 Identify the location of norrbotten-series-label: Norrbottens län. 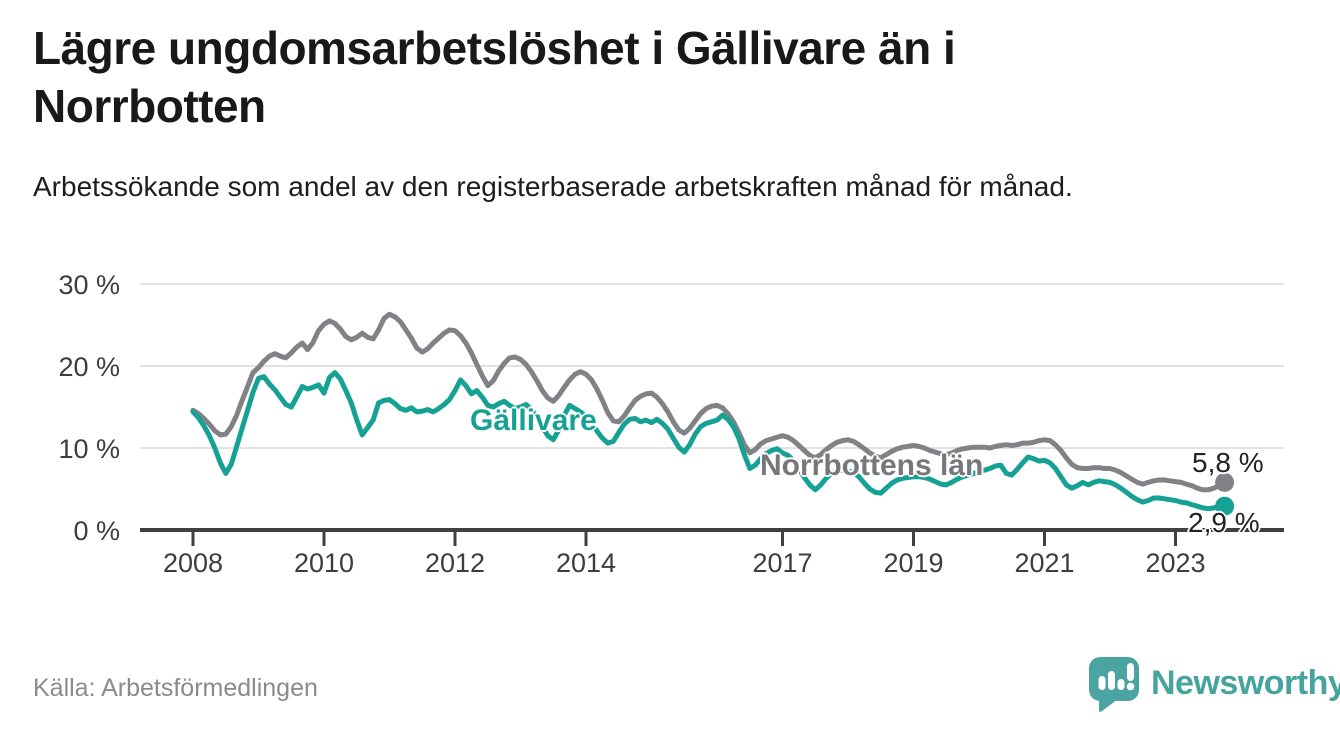
(872, 465).